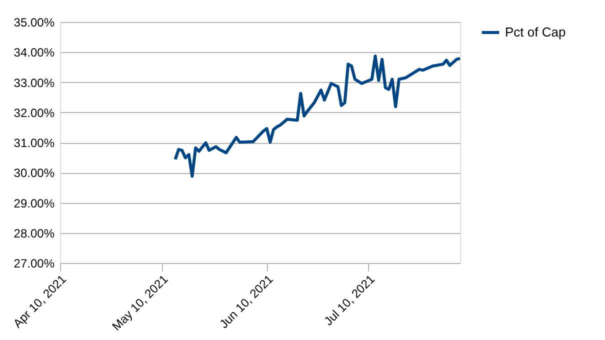 Image resolution: width=605 pixels, height=340 pixels. What do you see at coordinates (34, 113) in the screenshot?
I see `y-tick-label: 32.00%` at bounding box center [34, 113].